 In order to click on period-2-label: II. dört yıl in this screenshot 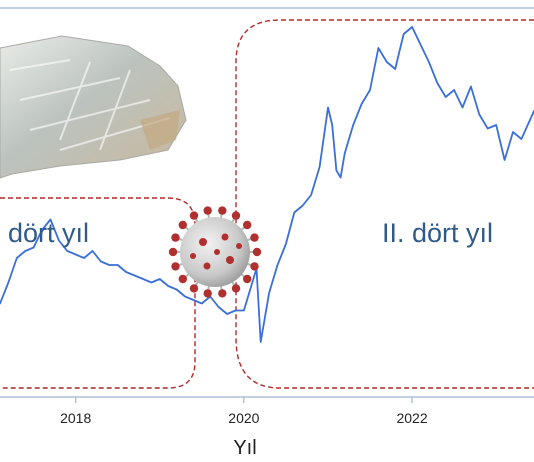, I will do `click(437, 233)`.